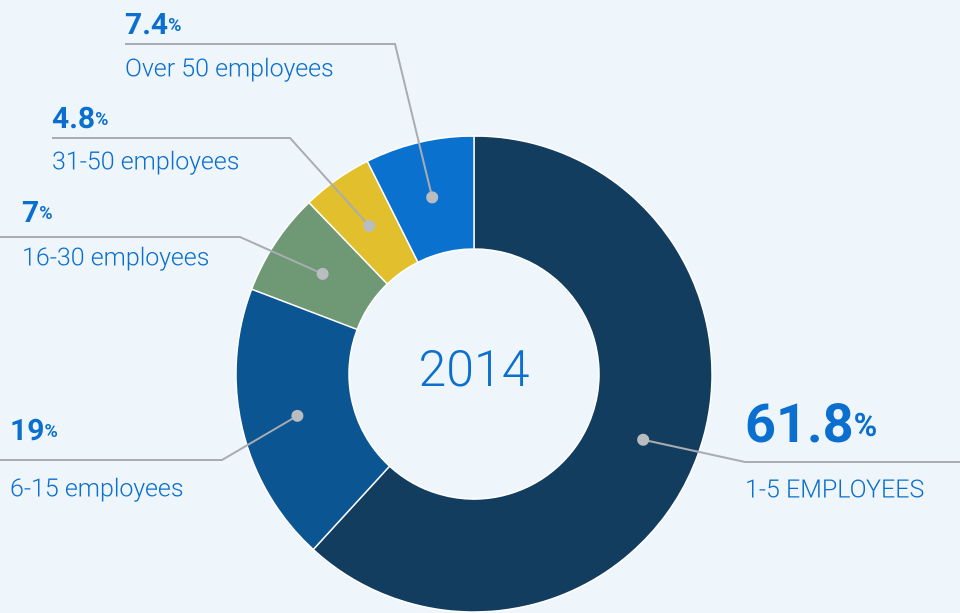 This screenshot has height=613, width=960. I want to click on category-label: Over 50 employees, so click(229, 69).